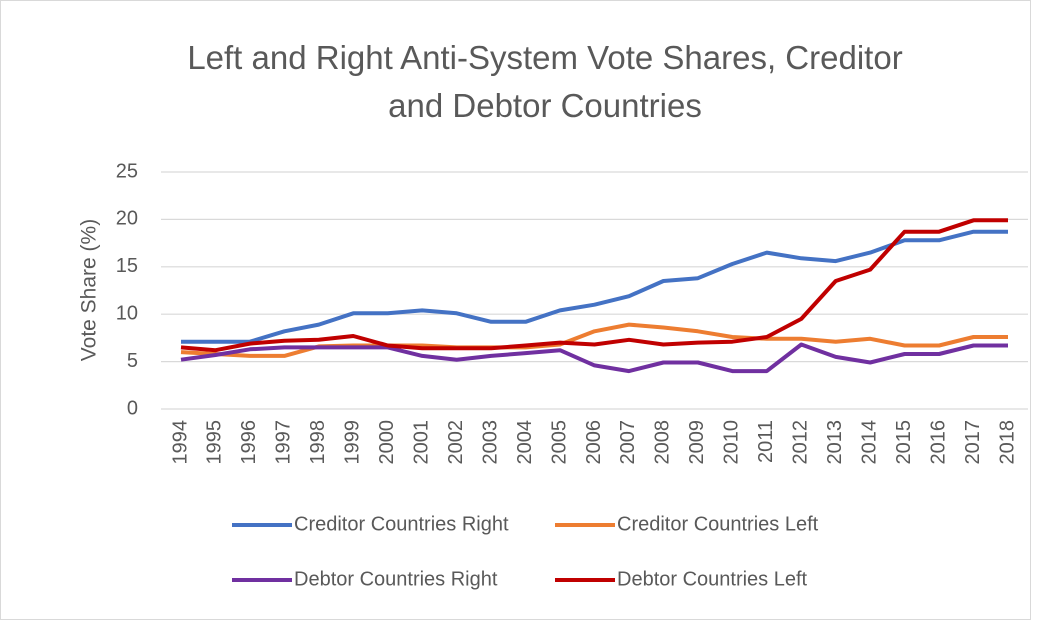 This screenshot has width=1060, height=620. What do you see at coordinates (490, 442) in the screenshot?
I see `x-tick-label: 2003` at bounding box center [490, 442].